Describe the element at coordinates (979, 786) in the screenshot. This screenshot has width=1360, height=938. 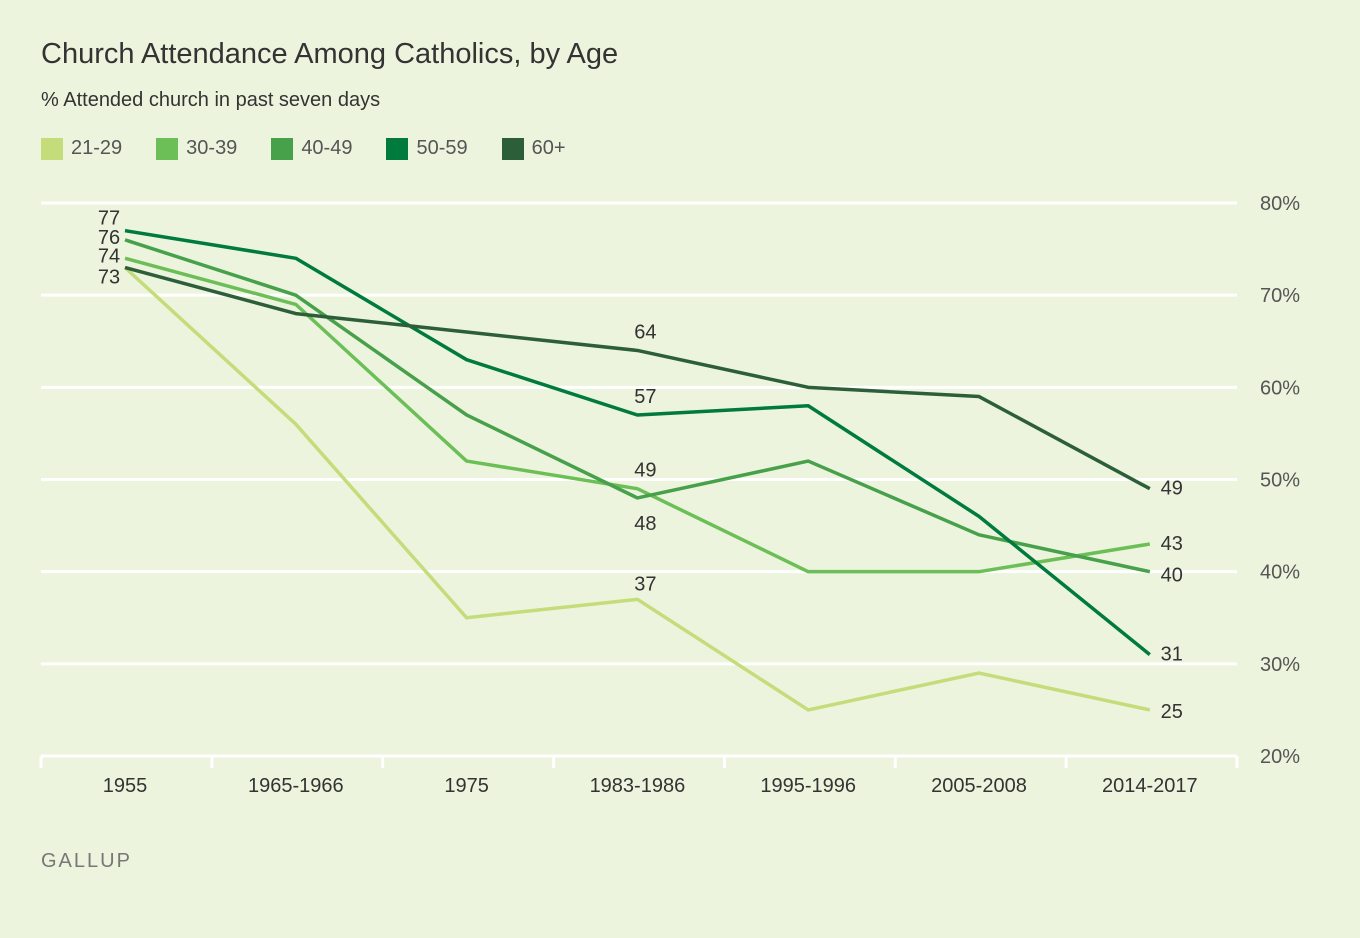
I see `x-tick-label: 2005-2008` at that location.